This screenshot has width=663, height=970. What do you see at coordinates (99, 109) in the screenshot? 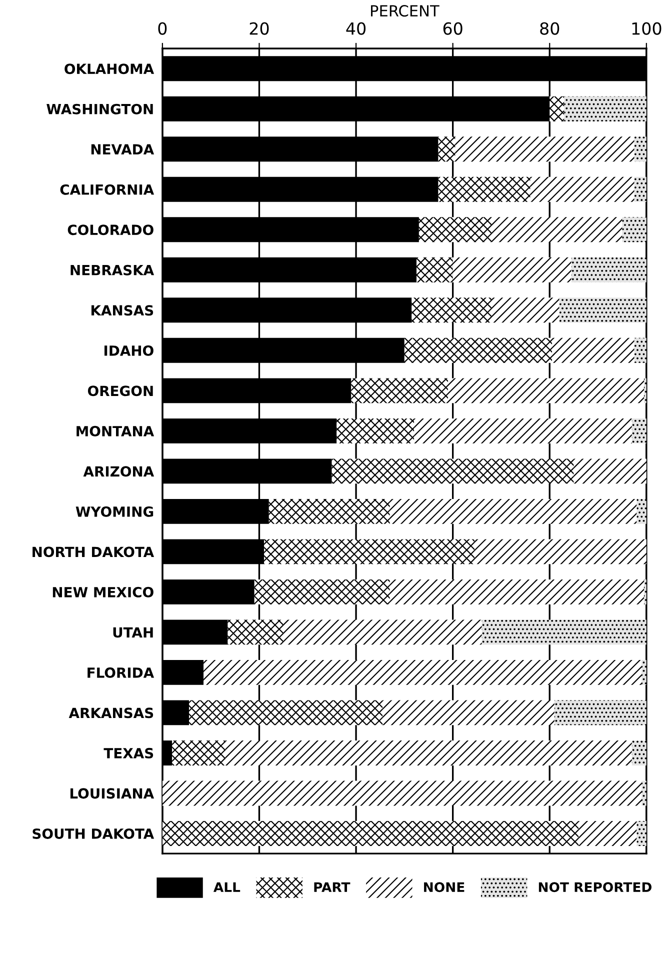
I see `y-tick-label: WASHINGTON` at bounding box center [99, 109].